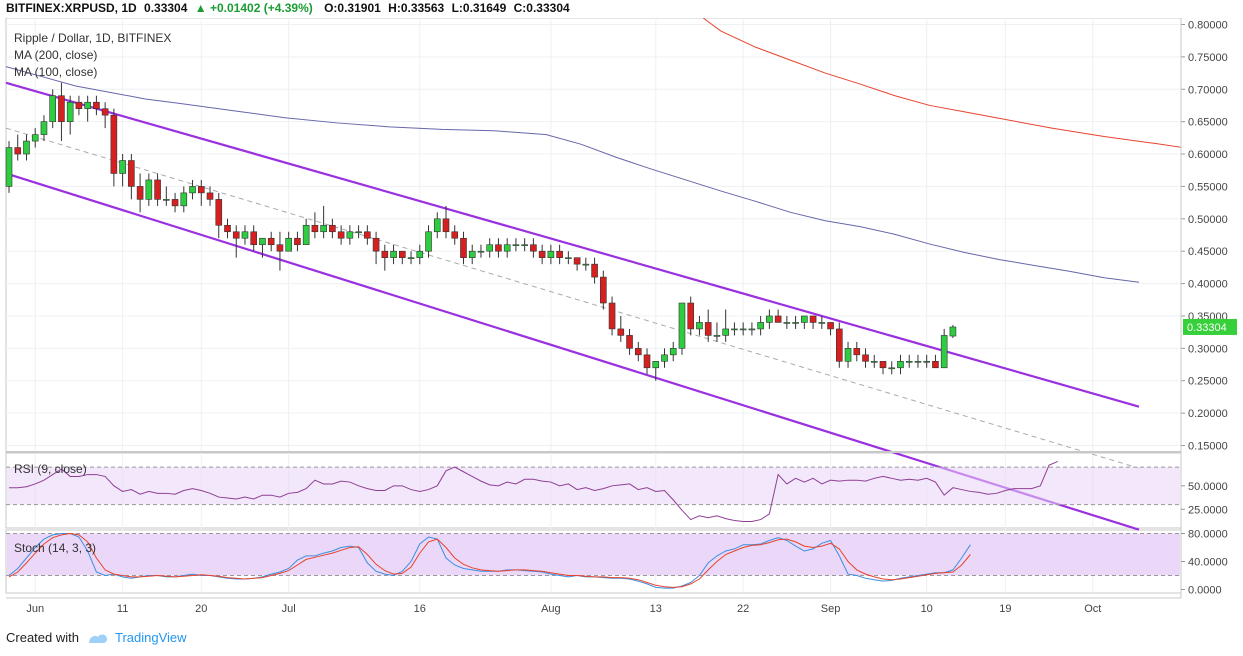 Image resolution: width=1243 pixels, height=656 pixels. I want to click on price-change-value: +0.01402 (+4.39%), so click(261, 8).